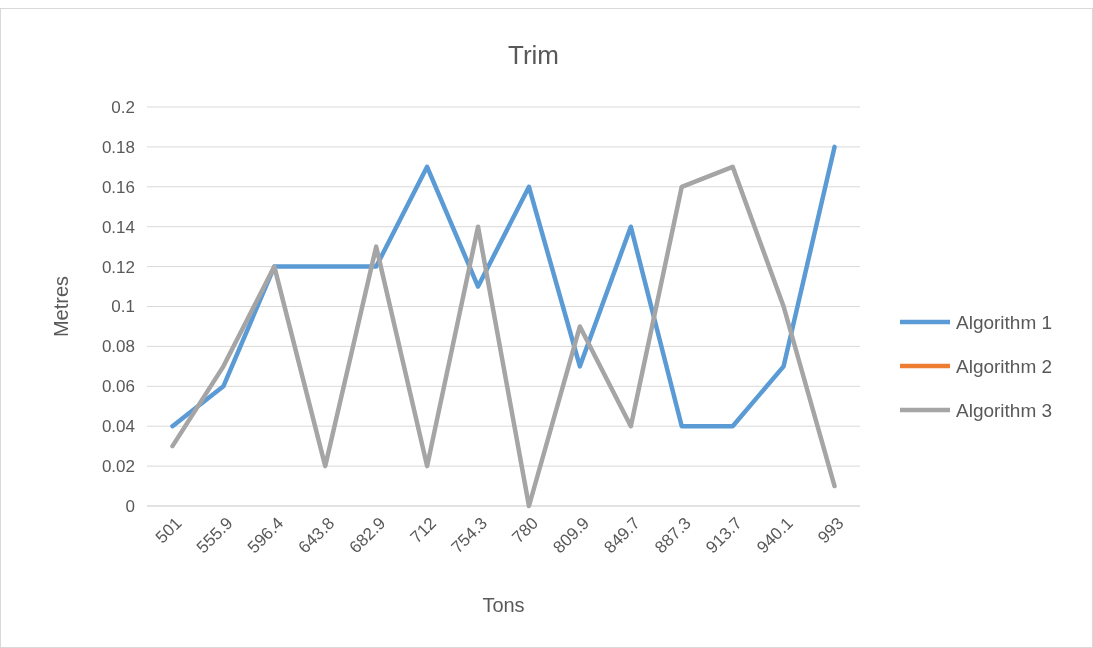 The height and width of the screenshot is (648, 1093). Describe the element at coordinates (118, 267) in the screenshot. I see `y-tick-label: 0.12` at that location.